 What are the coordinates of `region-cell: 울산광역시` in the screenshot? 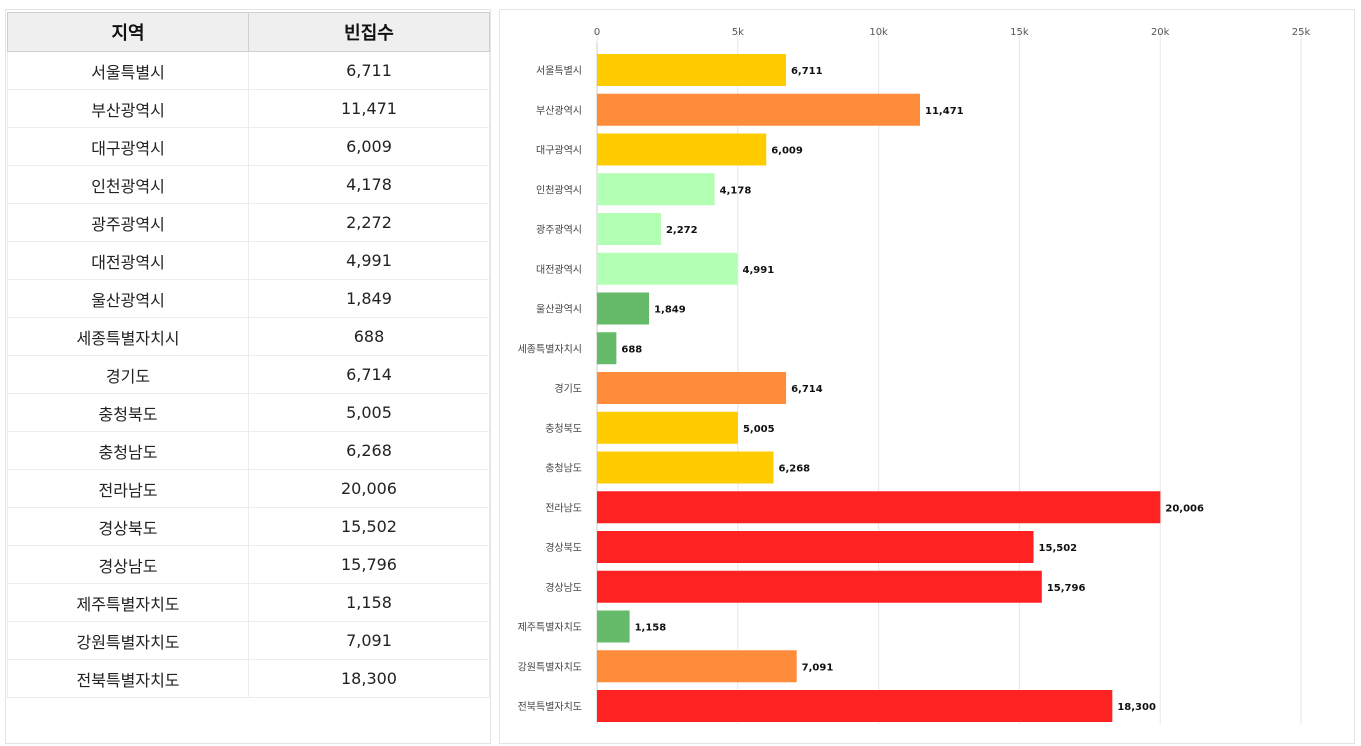 It's located at (128, 298).